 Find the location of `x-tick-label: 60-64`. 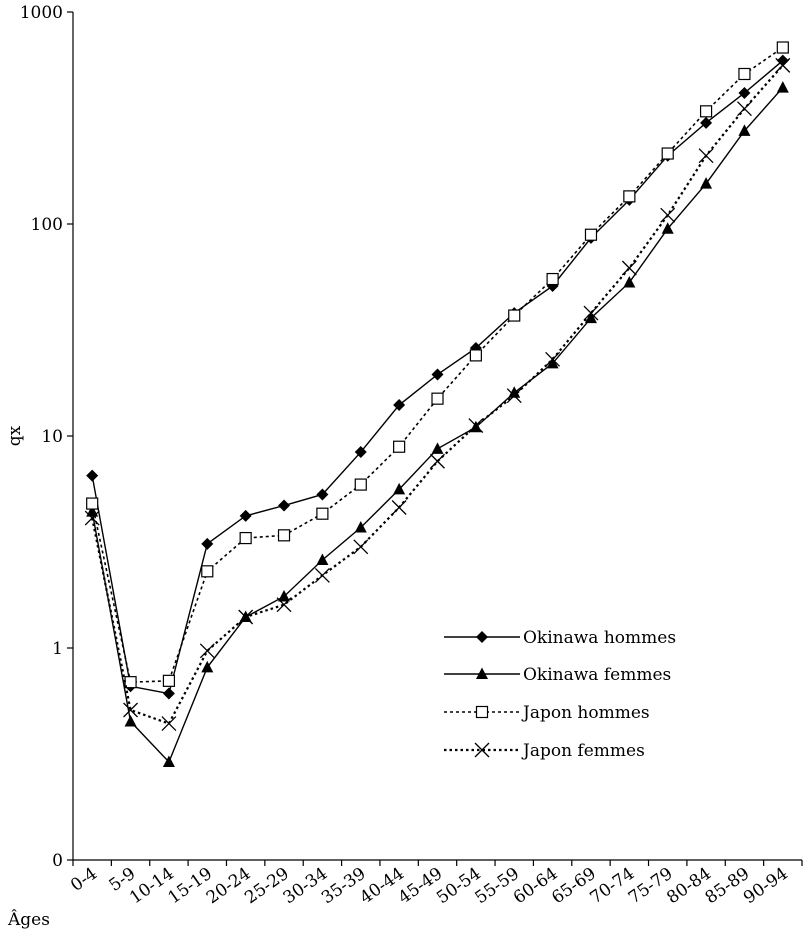

x-tick-label: 60-64 is located at coordinates (536, 886).